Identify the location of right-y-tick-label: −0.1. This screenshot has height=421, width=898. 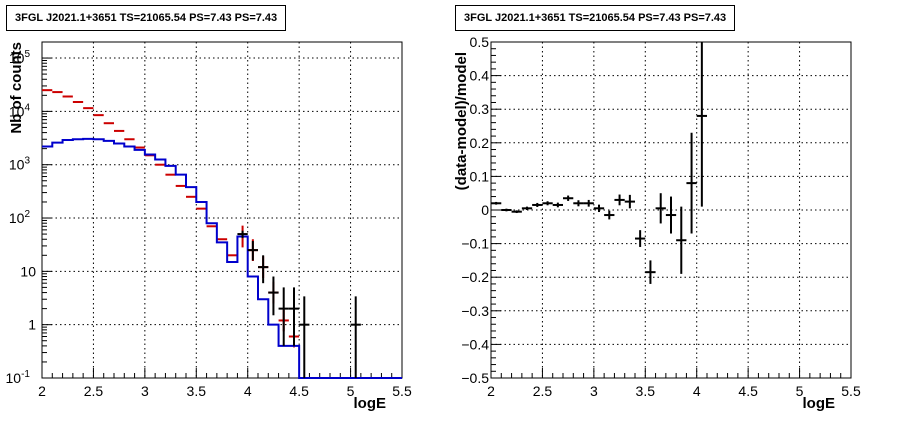
(475, 244).